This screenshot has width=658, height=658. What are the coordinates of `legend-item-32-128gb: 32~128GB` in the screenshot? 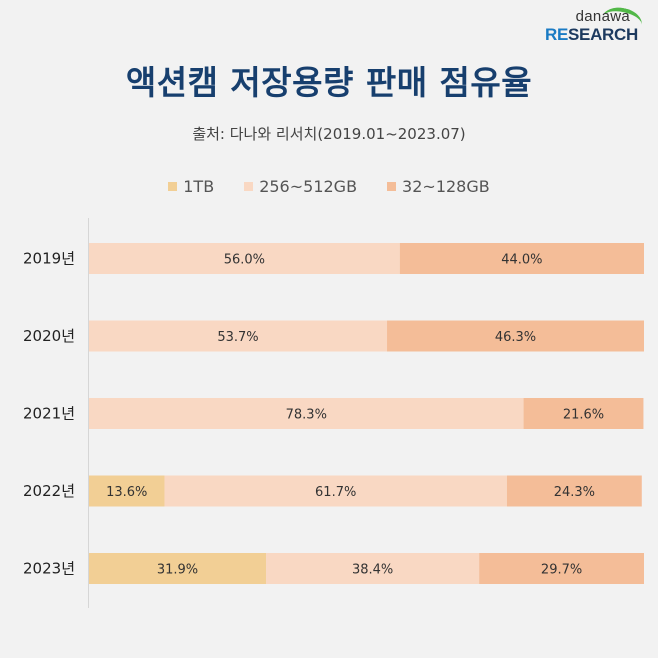 It's located at (438, 186).